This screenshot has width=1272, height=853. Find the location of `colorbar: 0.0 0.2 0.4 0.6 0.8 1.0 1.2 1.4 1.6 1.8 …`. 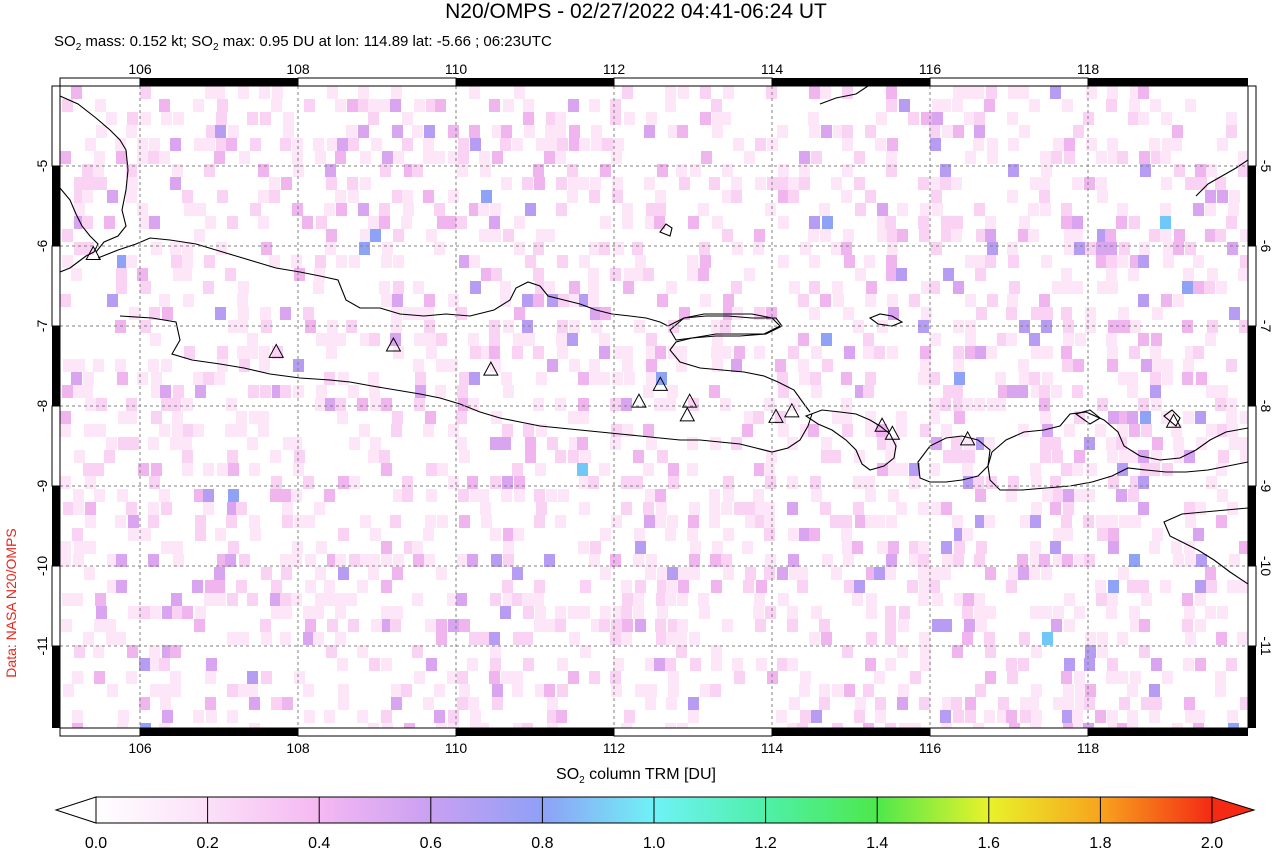

colorbar: 0.0 0.2 0.4 0.6 0.8 1.0 1.2 1.4 1.6 1.8 … is located at coordinates (655, 824).